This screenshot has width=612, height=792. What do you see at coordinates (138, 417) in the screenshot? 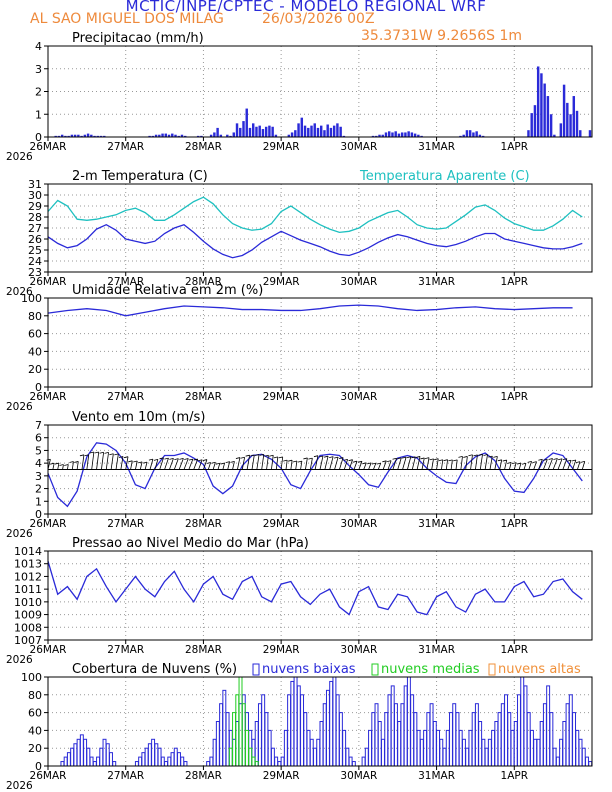
I see `wind-title: Vento em 10m (m/s)` at bounding box center [138, 417].